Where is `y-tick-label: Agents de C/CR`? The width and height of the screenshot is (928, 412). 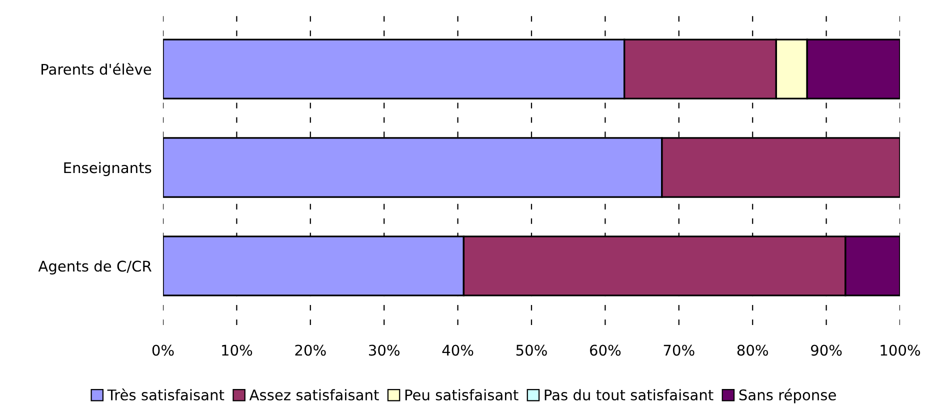
y-tick-label: Agents de C/CR is located at coordinates (95, 267).